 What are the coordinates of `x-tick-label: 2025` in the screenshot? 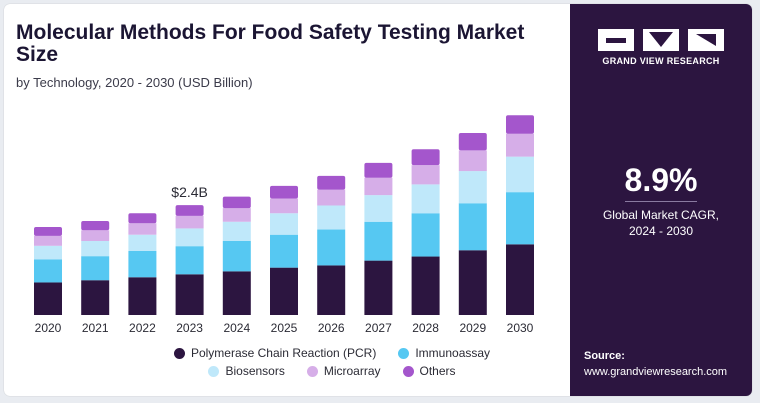 It's located at (284, 328).